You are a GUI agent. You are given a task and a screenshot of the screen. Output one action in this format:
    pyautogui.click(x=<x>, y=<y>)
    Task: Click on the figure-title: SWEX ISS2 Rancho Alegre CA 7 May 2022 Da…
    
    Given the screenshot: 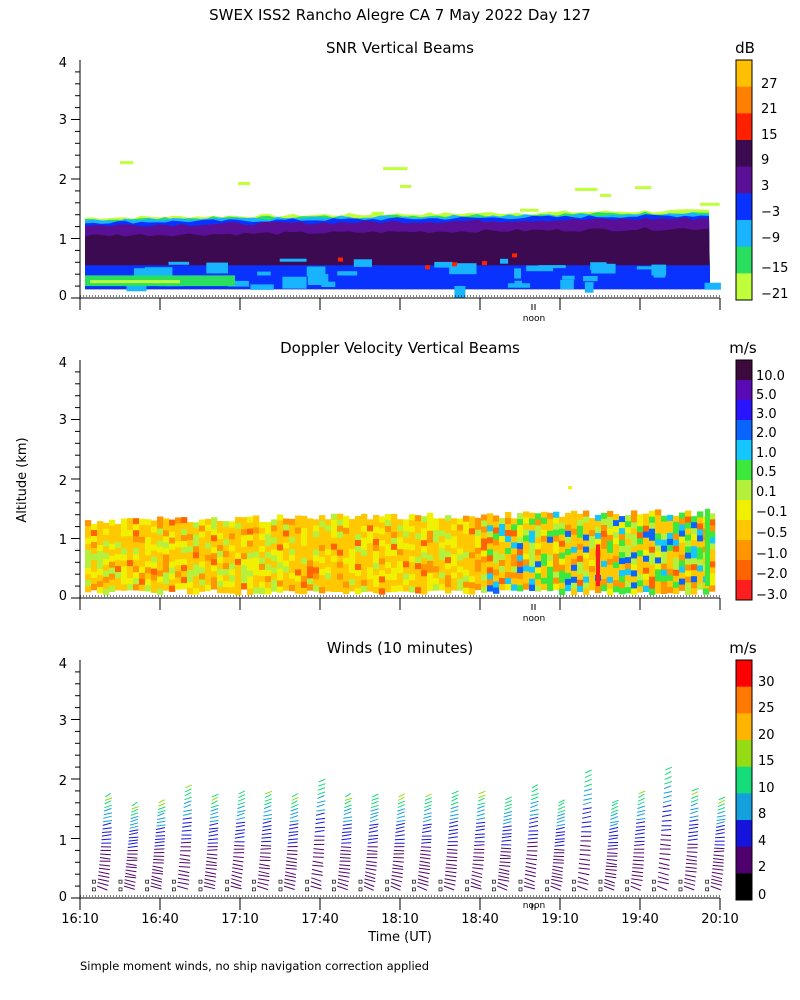 What is the action you would take?
    pyautogui.click(x=400, y=15)
    